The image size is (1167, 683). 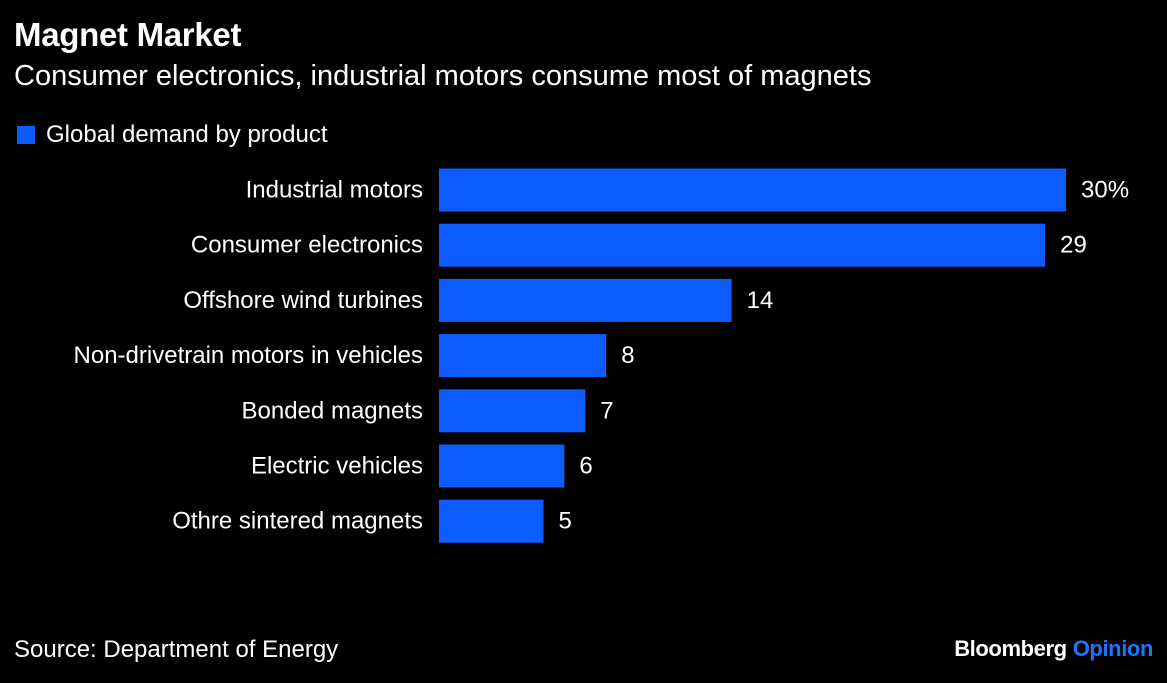 I want to click on value-label: 30%, so click(x=1105, y=190).